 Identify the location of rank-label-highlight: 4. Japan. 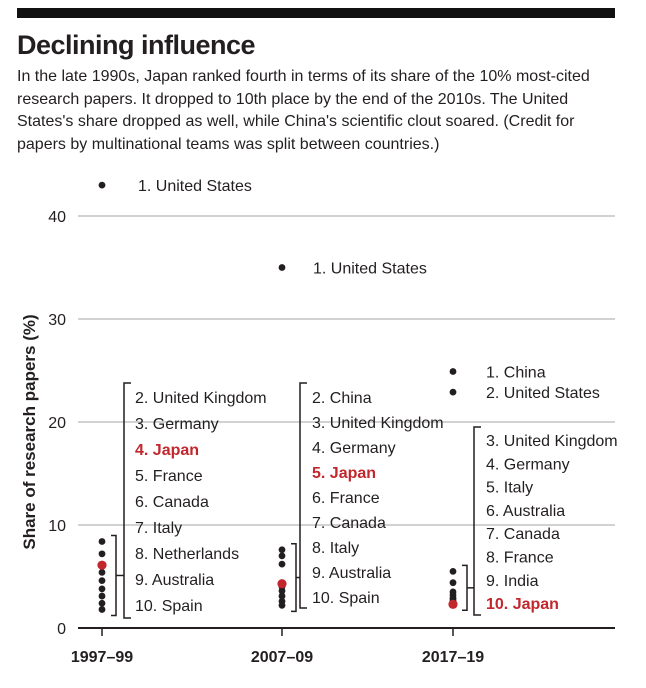
(167, 450).